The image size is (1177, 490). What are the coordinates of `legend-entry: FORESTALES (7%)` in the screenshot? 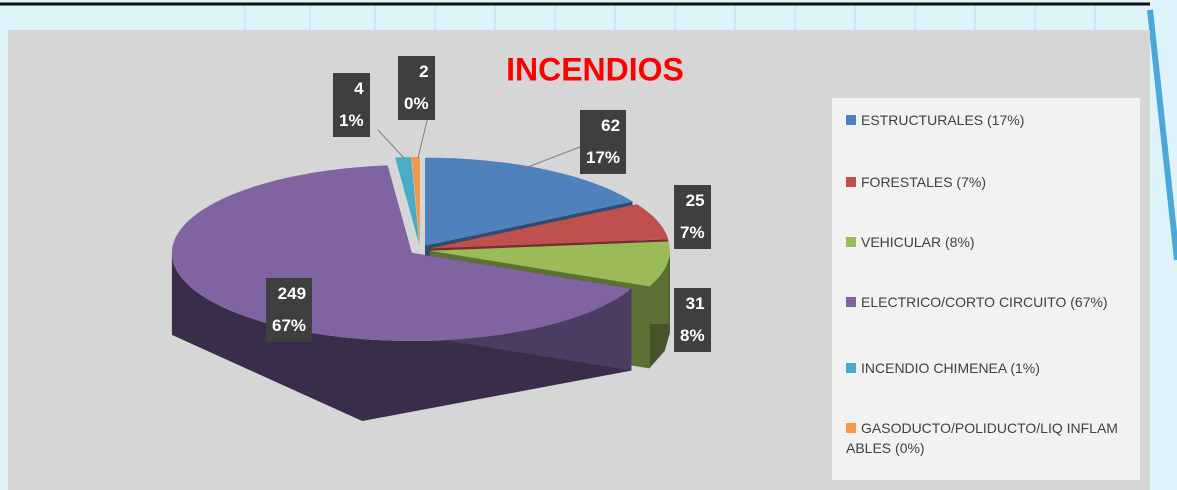 It's located at (988, 182).